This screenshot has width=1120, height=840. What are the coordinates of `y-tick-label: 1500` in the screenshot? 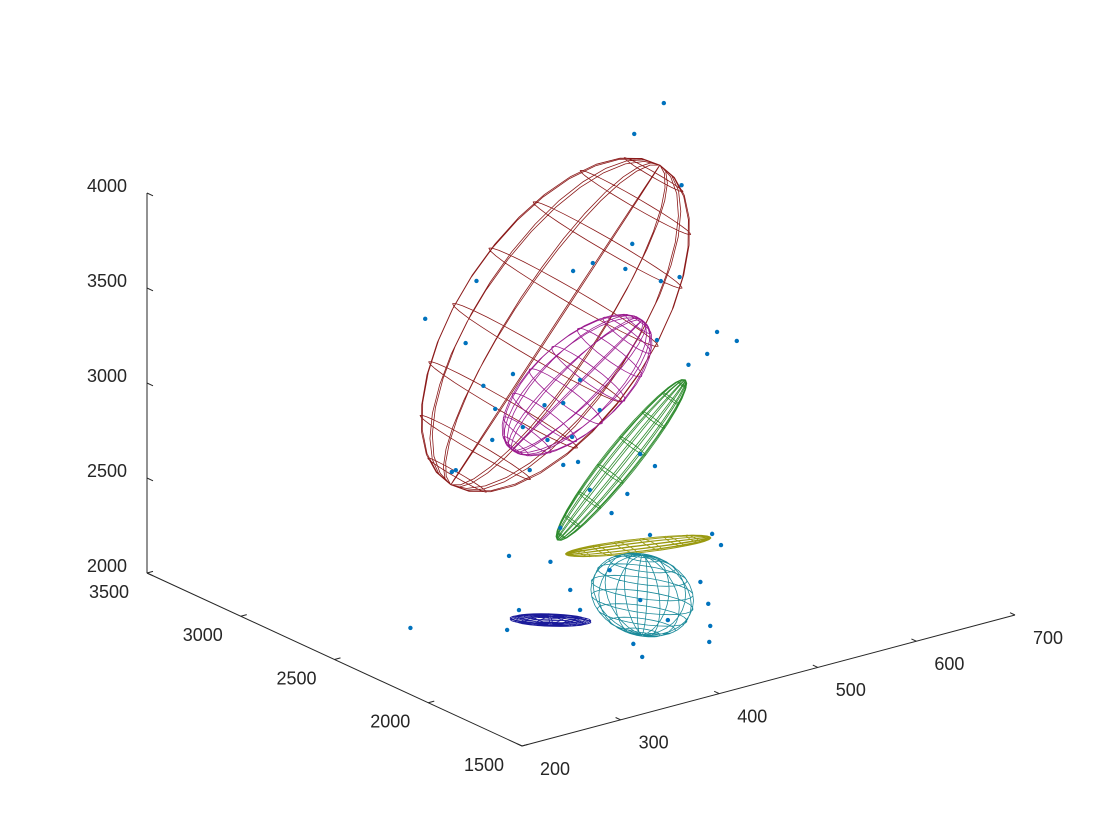 It's located at (484, 765).